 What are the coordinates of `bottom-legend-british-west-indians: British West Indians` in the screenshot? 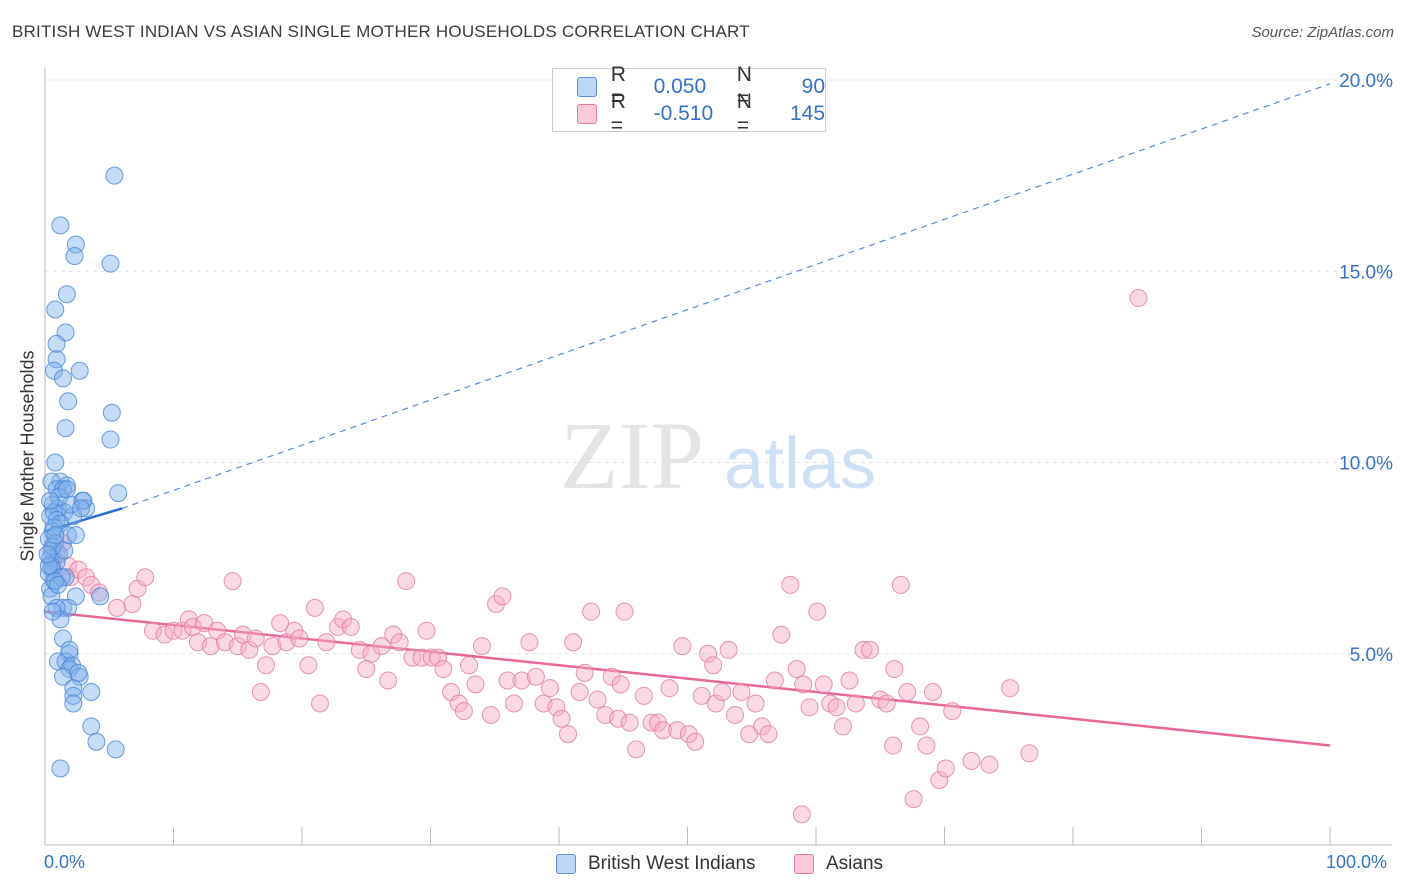 It's located at (656, 864).